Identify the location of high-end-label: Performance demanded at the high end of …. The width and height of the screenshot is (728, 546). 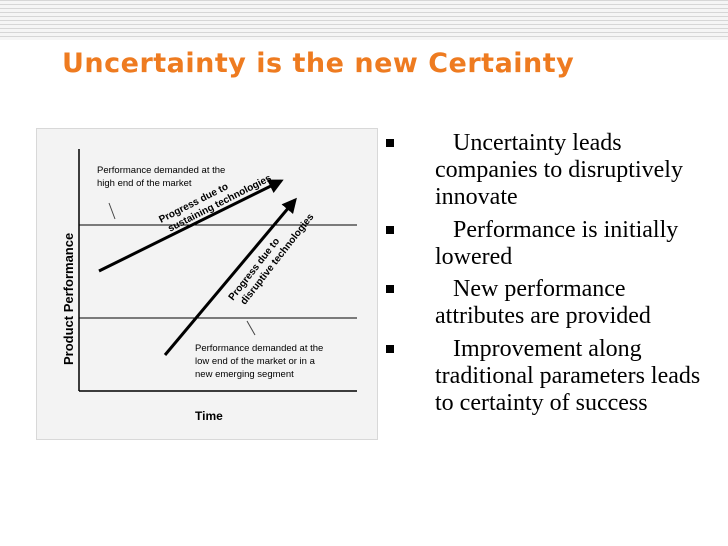
(162, 177).